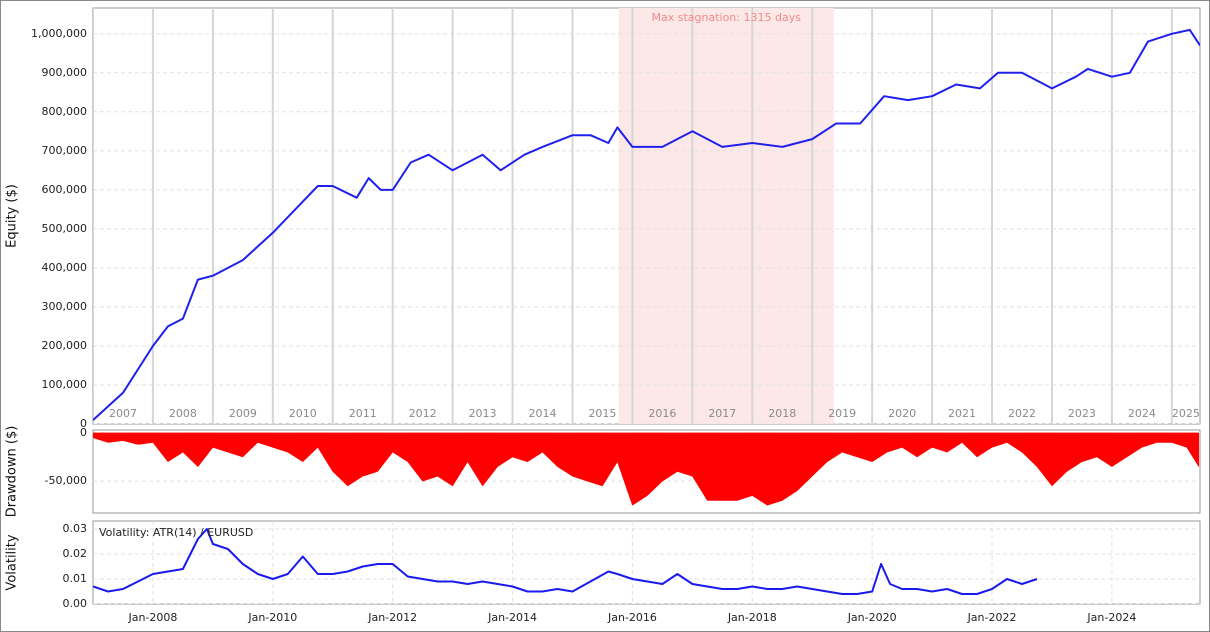  Describe the element at coordinates (65, 150) in the screenshot. I see `y-tick-label: 700,000` at that location.